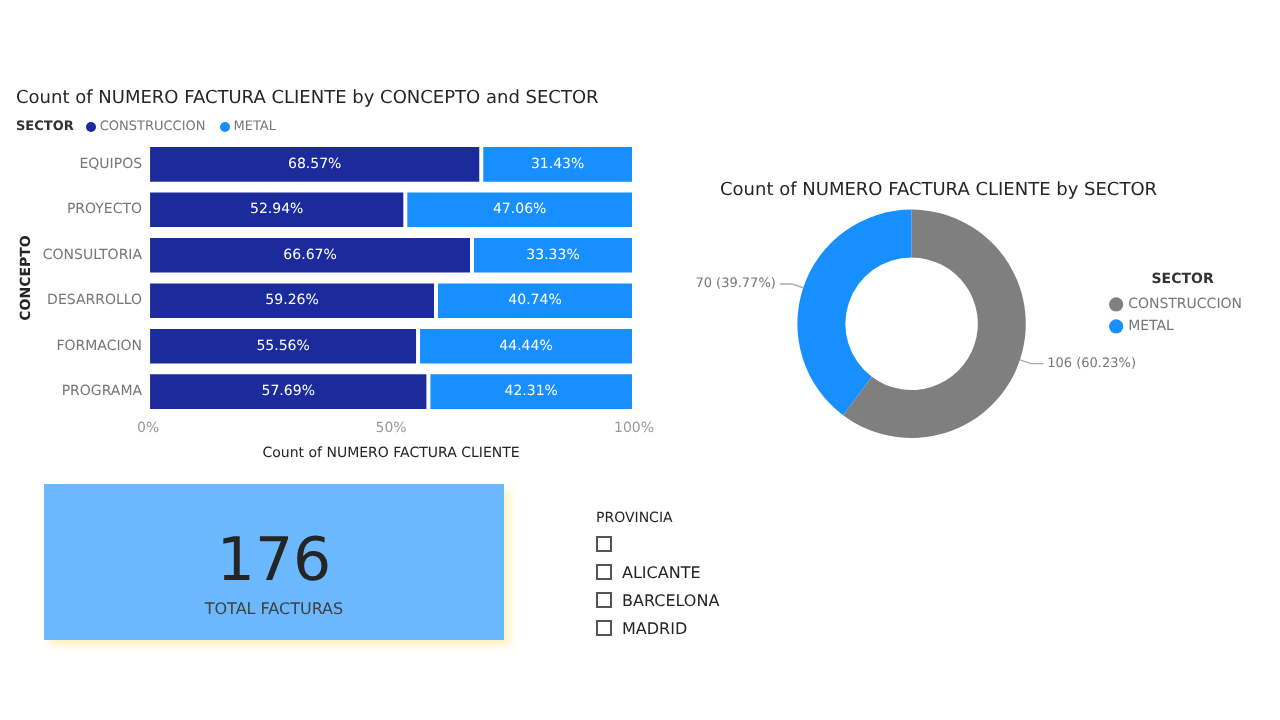 The width and height of the screenshot is (1280, 720). Describe the element at coordinates (655, 628) in the screenshot. I see `category-label: MADRID` at that location.